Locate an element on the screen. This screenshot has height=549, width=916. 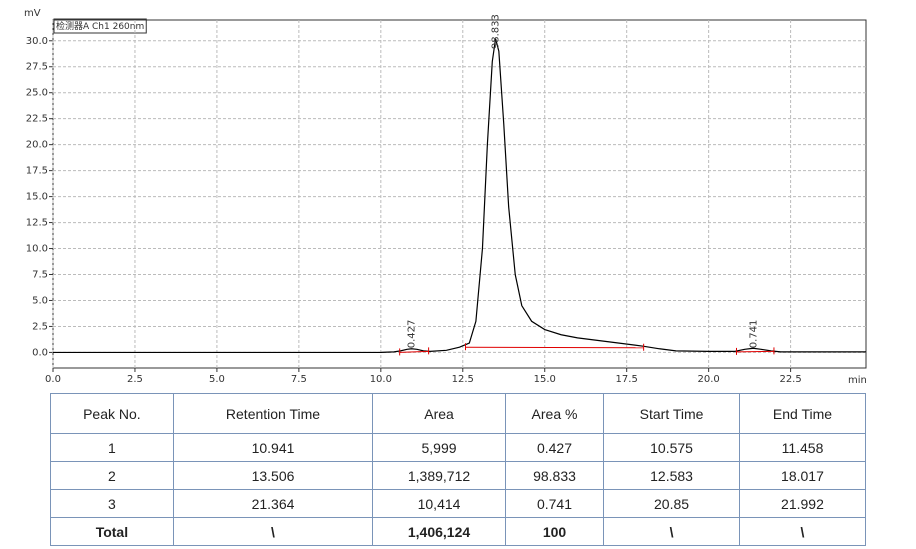
table-cell: 98.833 is located at coordinates (554, 475).